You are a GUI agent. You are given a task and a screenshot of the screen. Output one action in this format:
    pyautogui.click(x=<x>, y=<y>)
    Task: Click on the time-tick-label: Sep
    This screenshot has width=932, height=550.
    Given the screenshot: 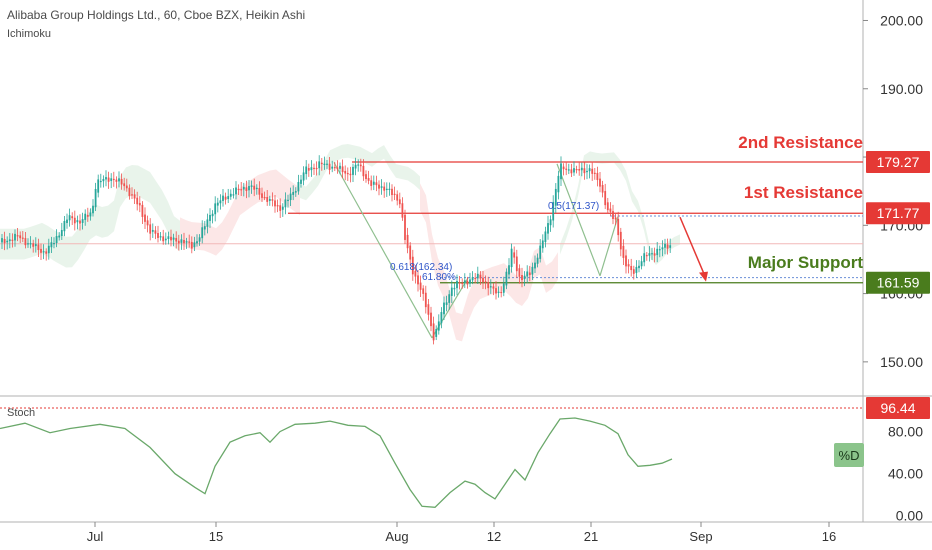 What is the action you would take?
    pyautogui.click(x=700, y=536)
    